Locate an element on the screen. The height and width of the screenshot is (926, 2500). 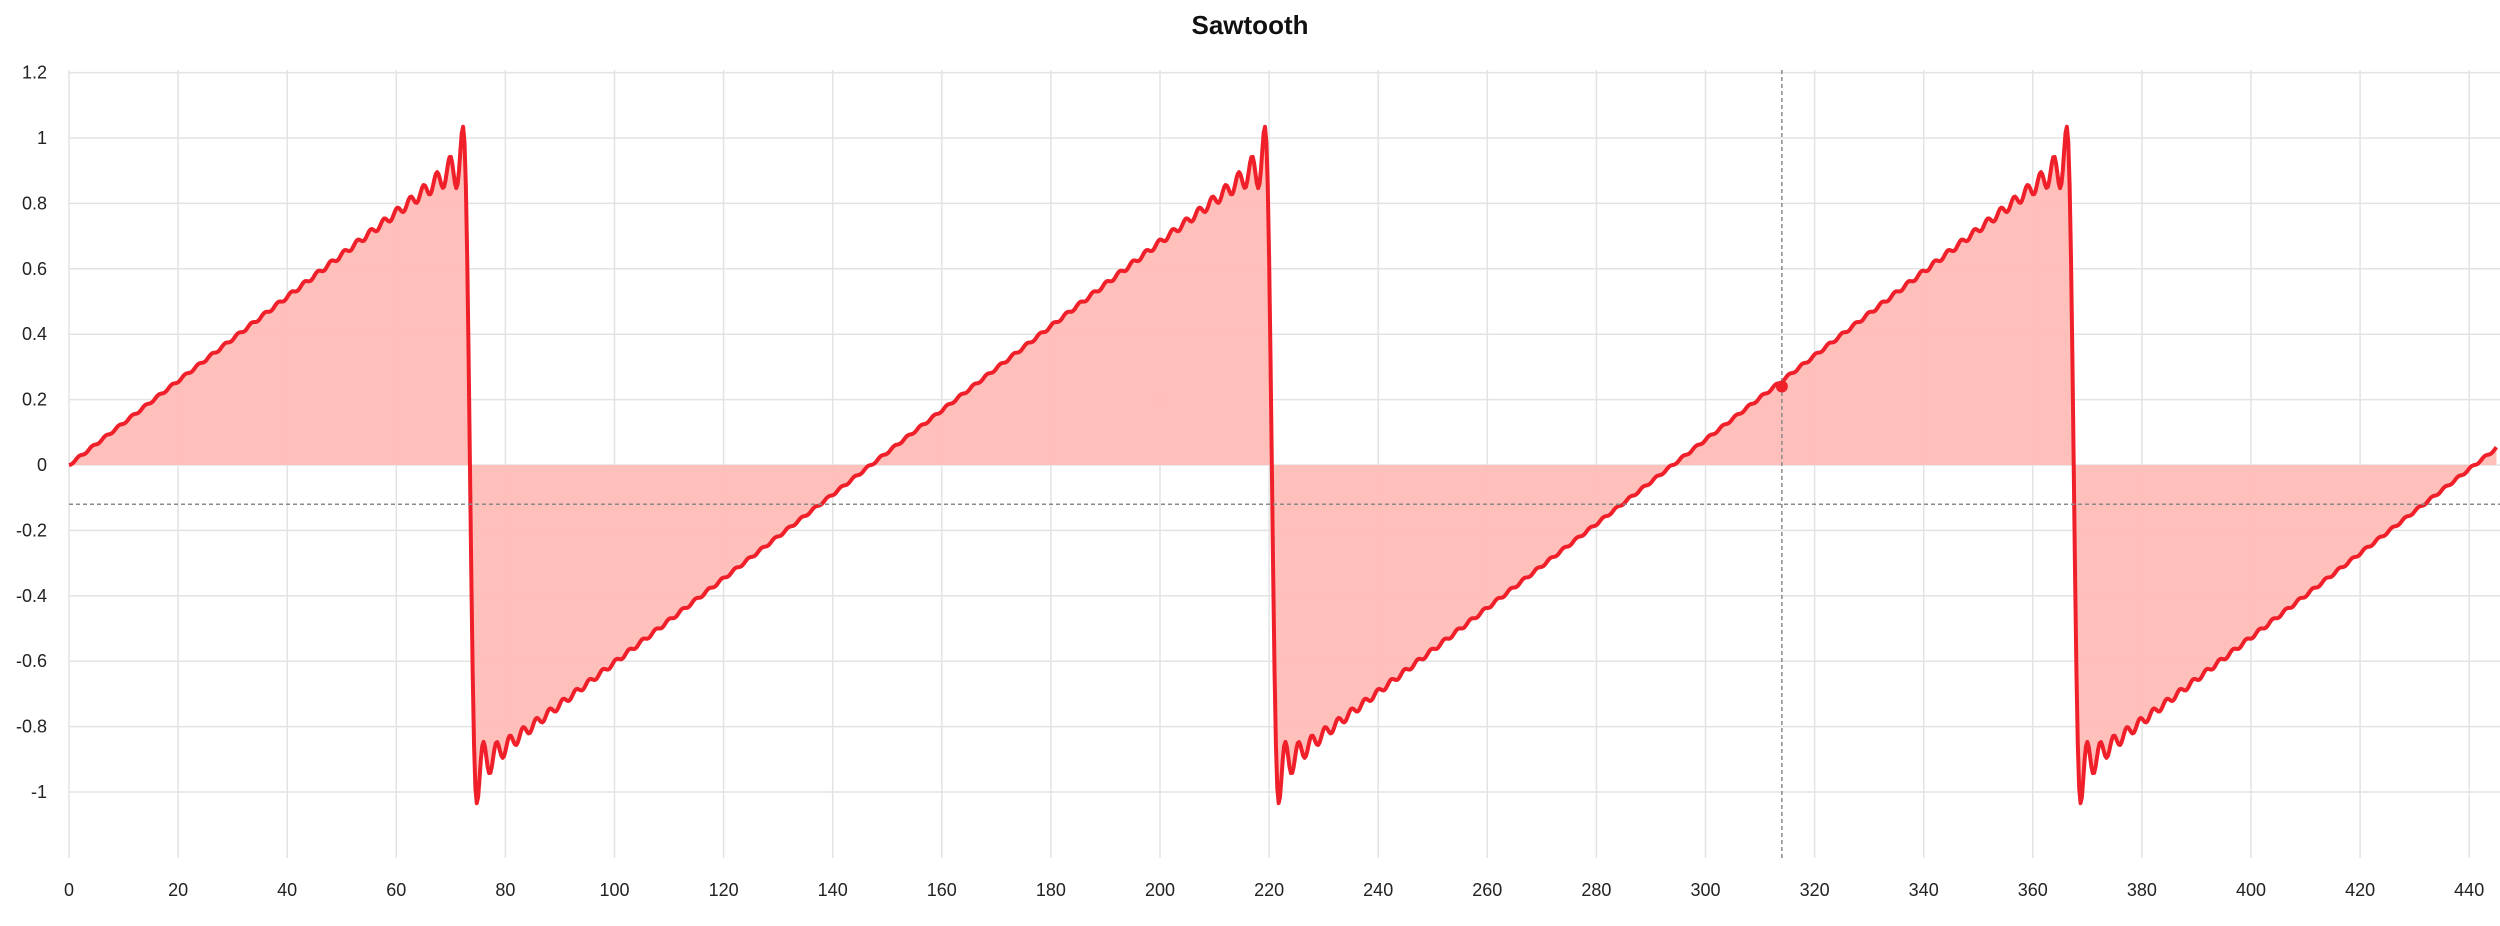
x-tick-label: 420 is located at coordinates (2360, 890).